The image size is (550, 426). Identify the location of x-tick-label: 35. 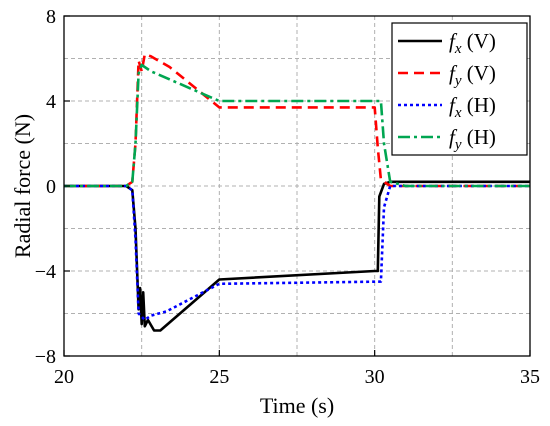
(530, 377).